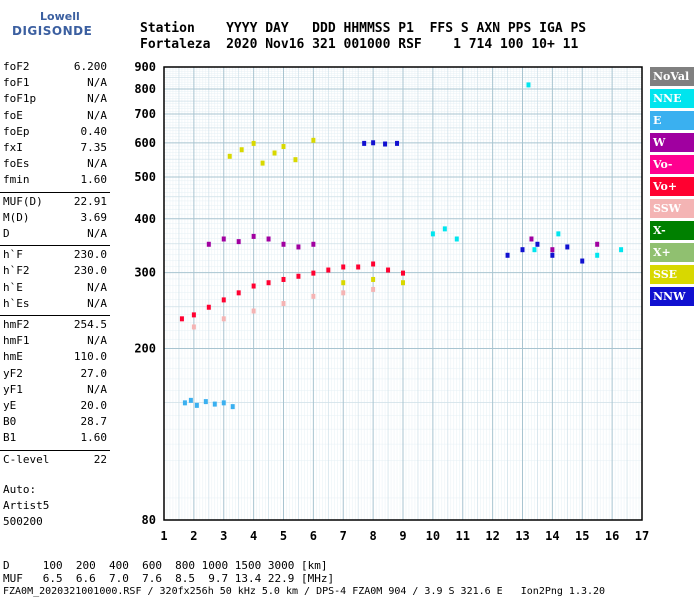  Describe the element at coordinates (145, 143) in the screenshot. I see `y-tick-label: 600` at that location.